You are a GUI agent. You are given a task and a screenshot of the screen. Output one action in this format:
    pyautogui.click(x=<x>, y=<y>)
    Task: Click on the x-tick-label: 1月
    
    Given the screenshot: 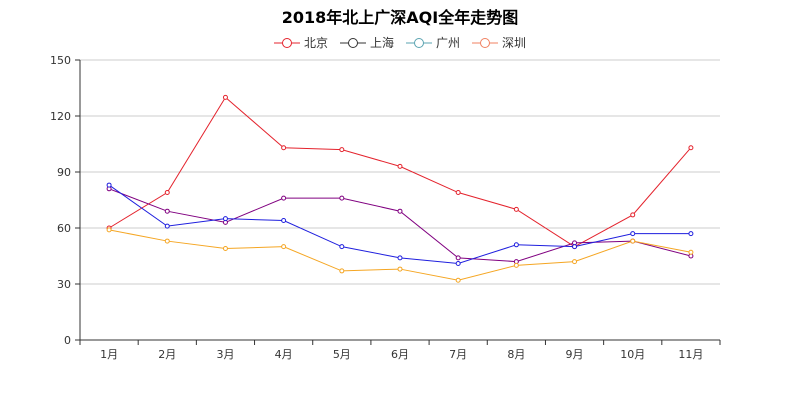 What is the action you would take?
    pyautogui.click(x=109, y=354)
    